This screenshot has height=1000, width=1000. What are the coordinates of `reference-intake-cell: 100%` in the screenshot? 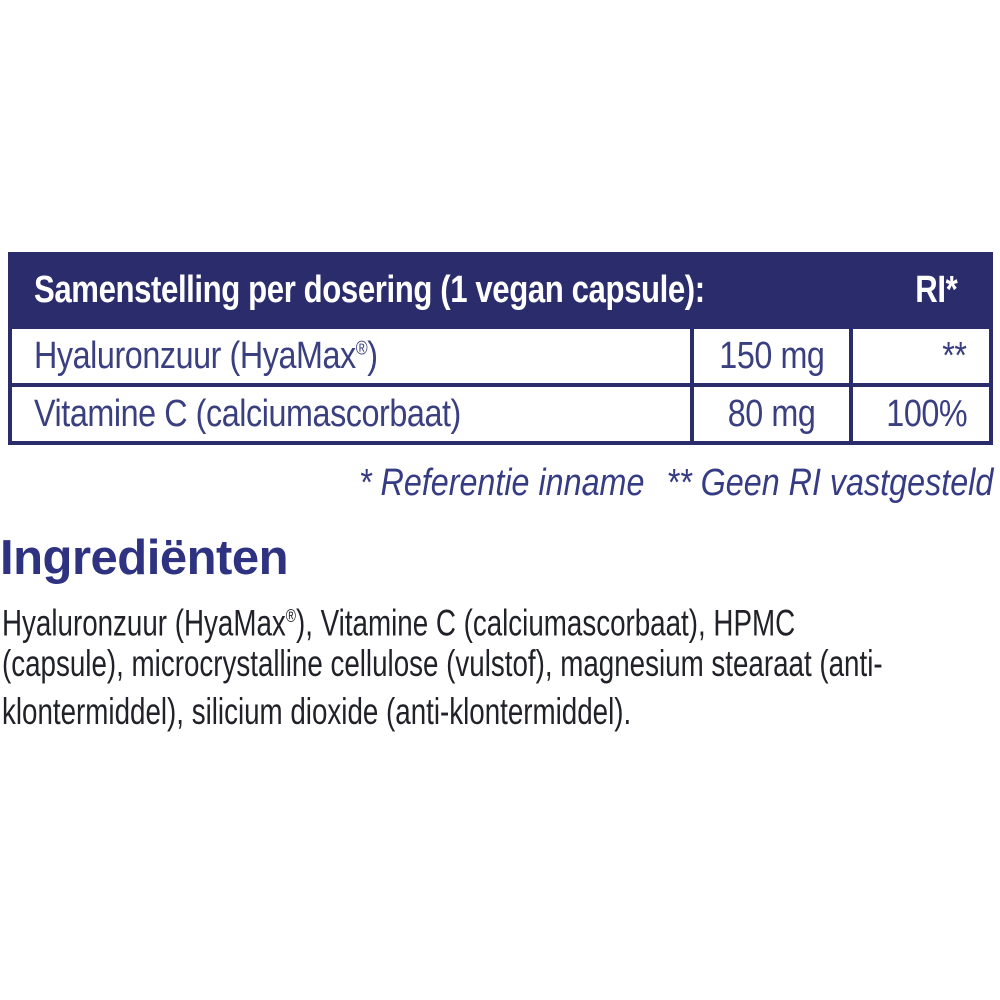 It's located at (919, 414).